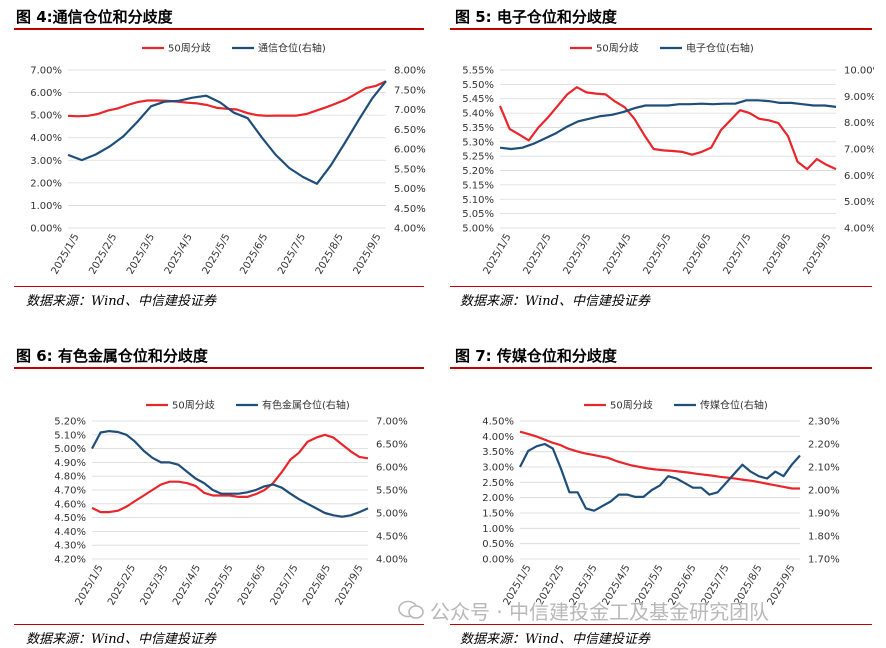 The image size is (886, 648). I want to click on chart-title: 图 5: 电子仓位和分歧度, so click(536, 17).